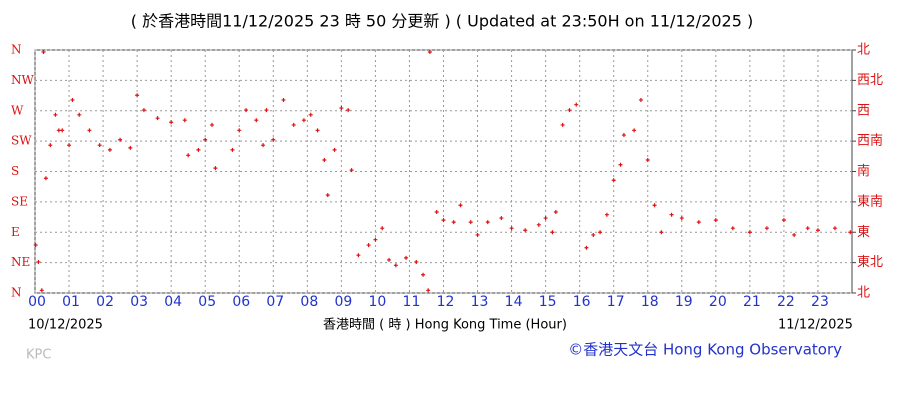 This screenshot has height=413, width=914. Describe the element at coordinates (309, 302) in the screenshot. I see `x-tick-label: 08` at that location.